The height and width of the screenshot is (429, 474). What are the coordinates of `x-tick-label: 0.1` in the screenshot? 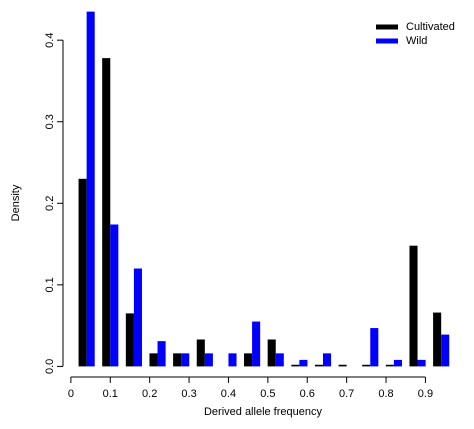 It's located at (110, 394).